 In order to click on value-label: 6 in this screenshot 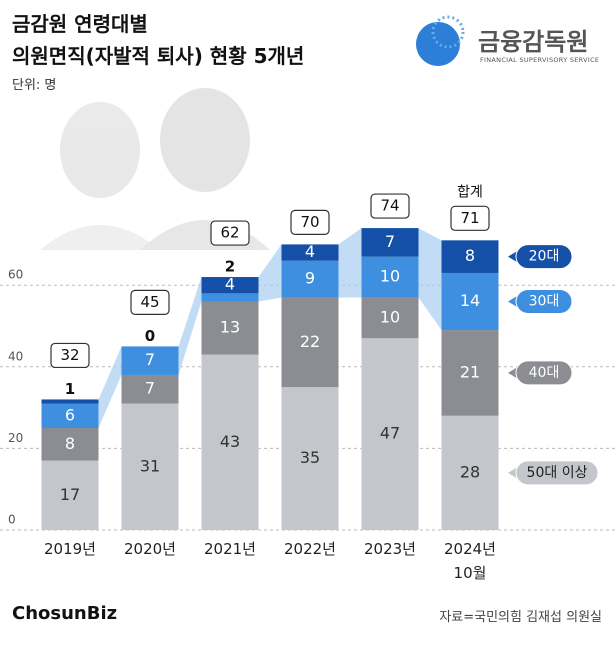, I will do `click(70, 414)`.